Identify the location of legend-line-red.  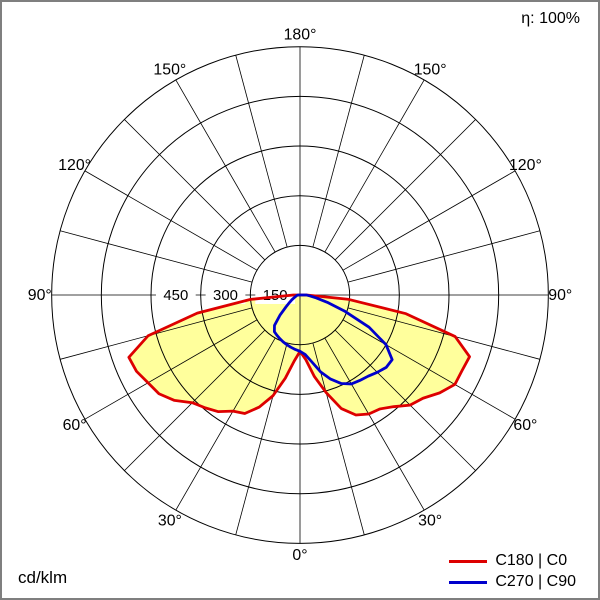
(468, 561).